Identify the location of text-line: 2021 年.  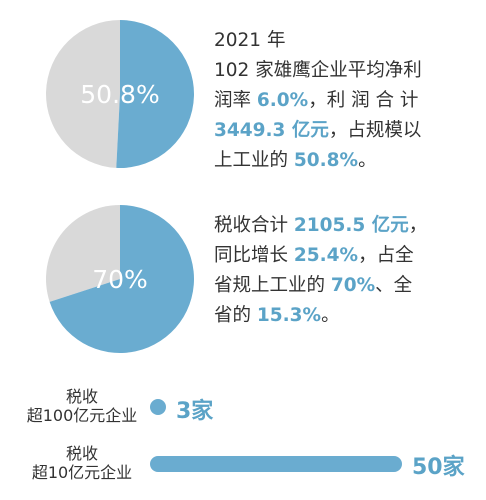
(250, 40).